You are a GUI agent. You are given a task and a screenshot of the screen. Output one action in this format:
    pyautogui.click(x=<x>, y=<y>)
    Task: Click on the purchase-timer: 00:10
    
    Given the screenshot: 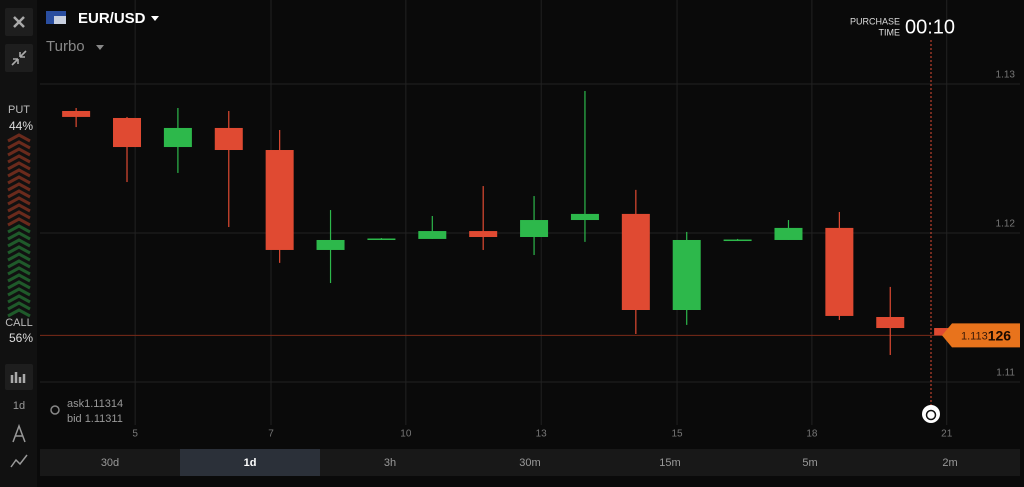 What is the action you would take?
    pyautogui.click(x=930, y=27)
    